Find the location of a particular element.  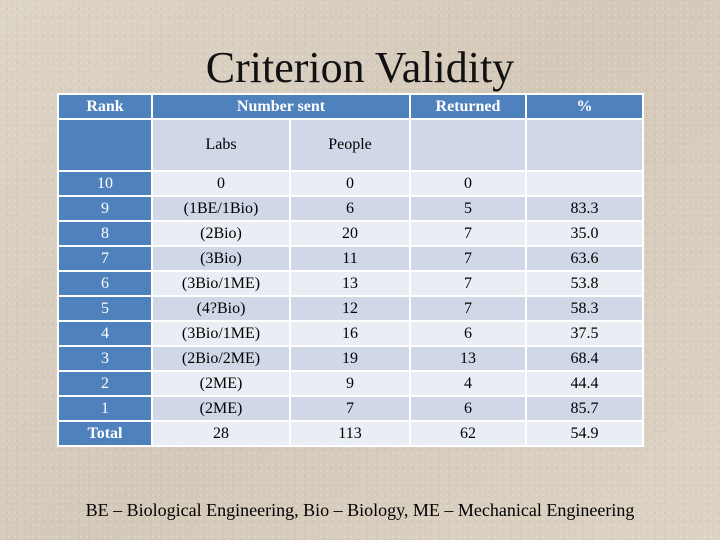

cell-people: 13 is located at coordinates (350, 283).